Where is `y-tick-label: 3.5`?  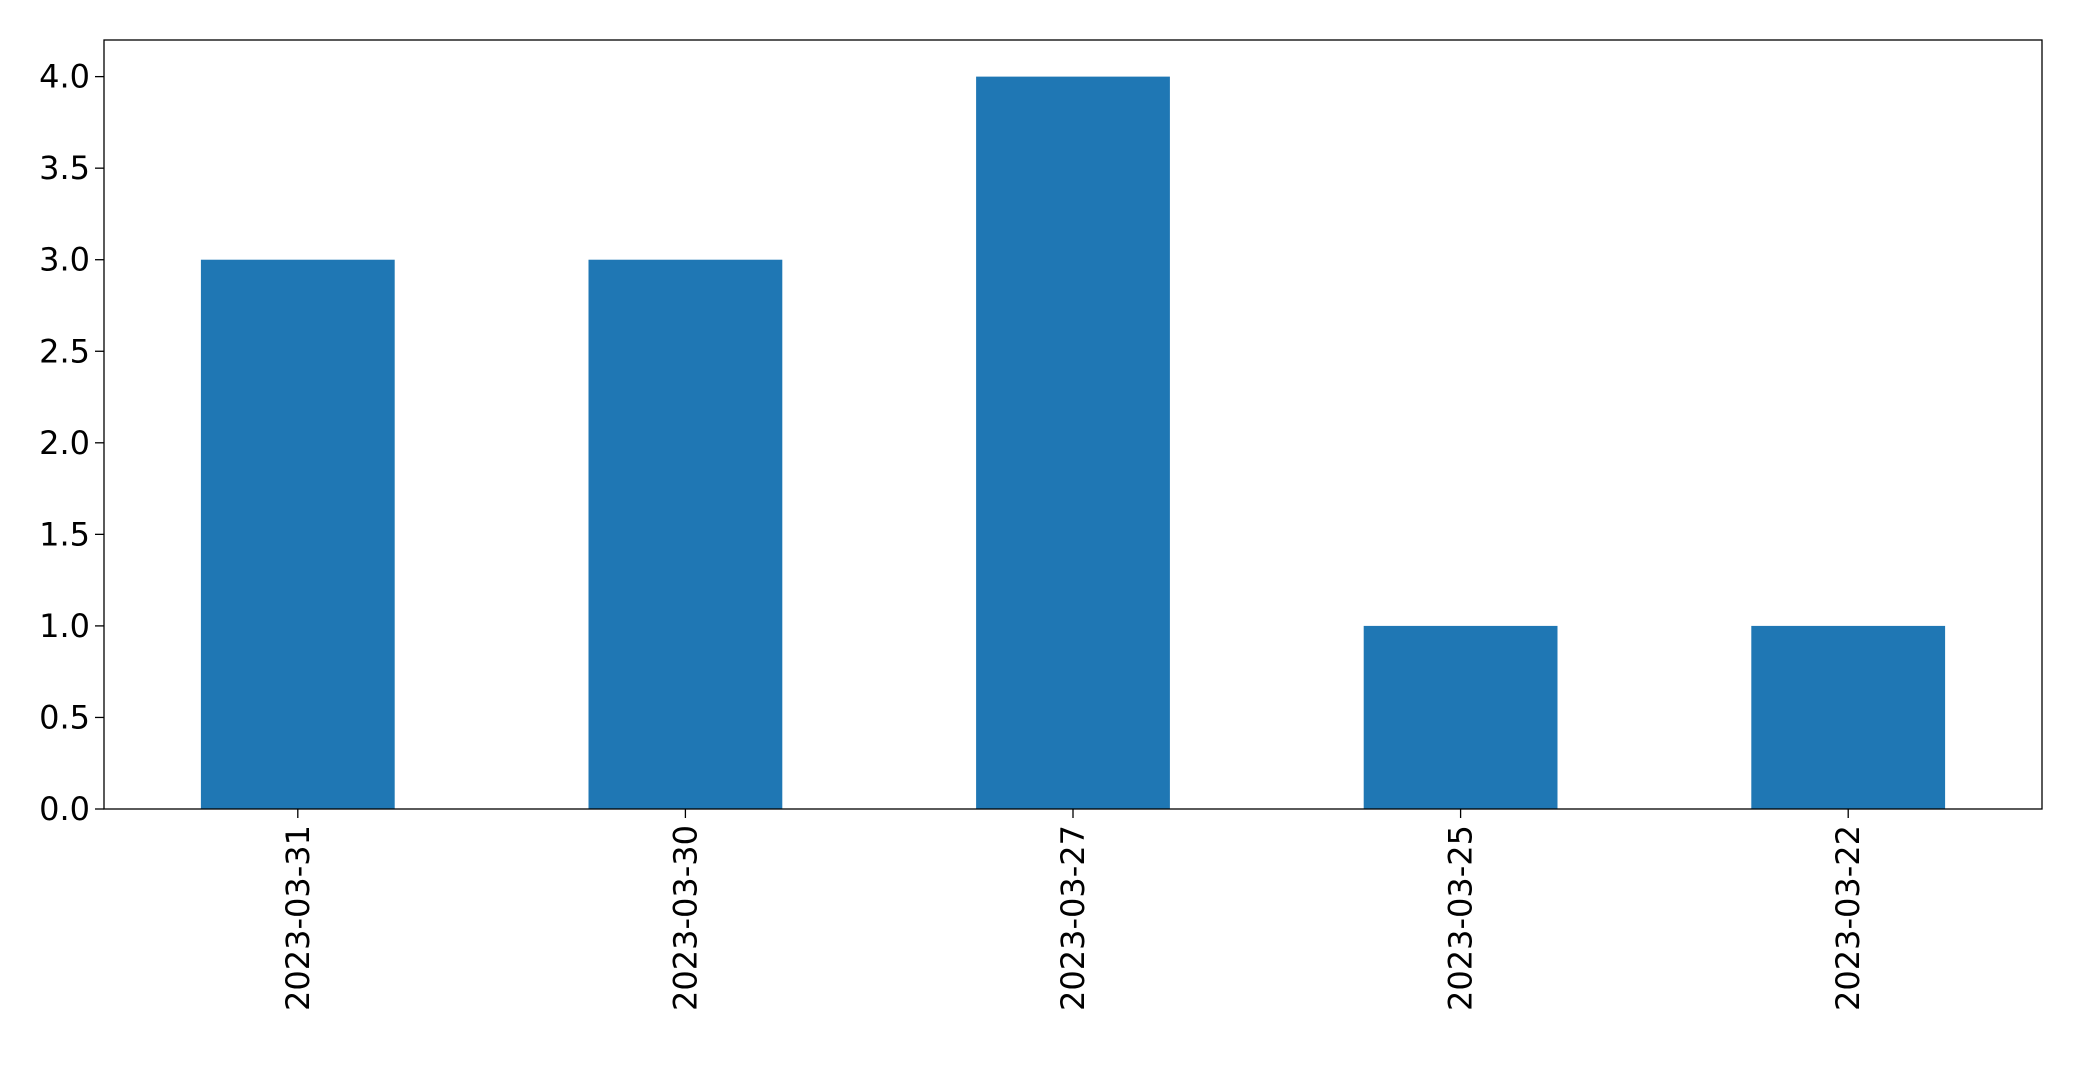 y-tick-label: 3.5 is located at coordinates (64, 168).